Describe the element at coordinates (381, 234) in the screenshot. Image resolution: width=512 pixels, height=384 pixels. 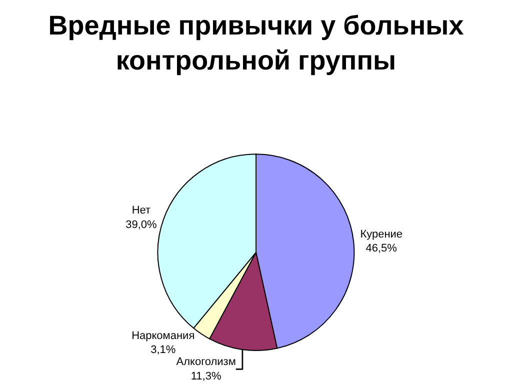
I see `slice-label: Курение` at that location.